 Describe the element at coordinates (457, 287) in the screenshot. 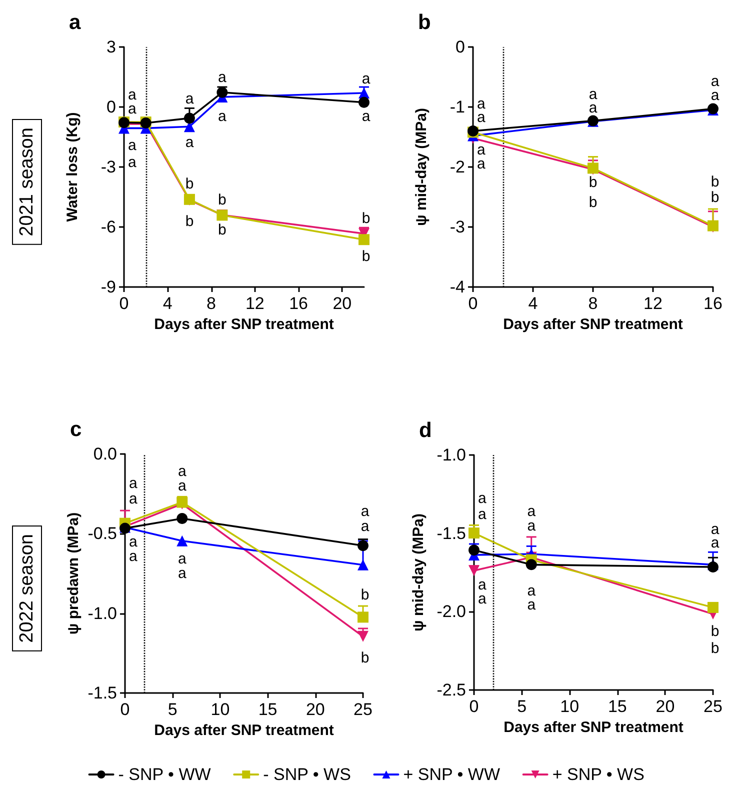

I see `y-tick-label: -4` at that location.